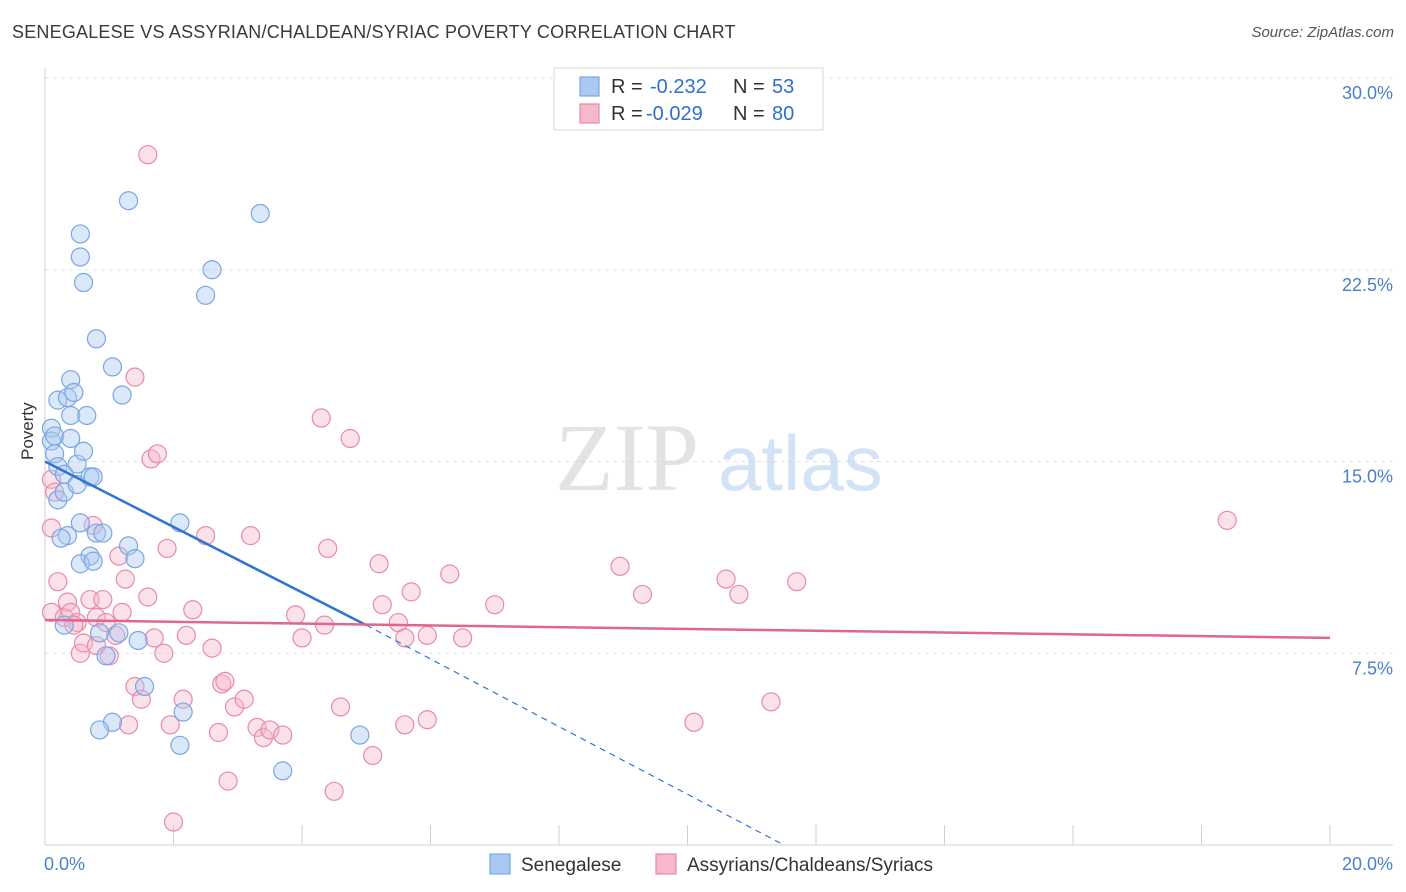 This screenshot has height=892, width=1406. I want to click on legend-n-value-1: 53, so click(783, 87).